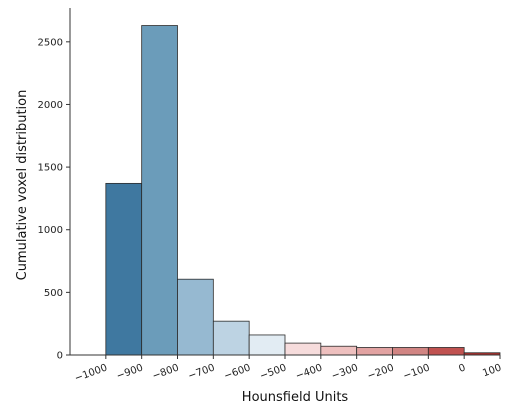 This screenshot has height=406, width=522. Describe the element at coordinates (492, 370) in the screenshot. I see `x-tick-label: 100` at that location.